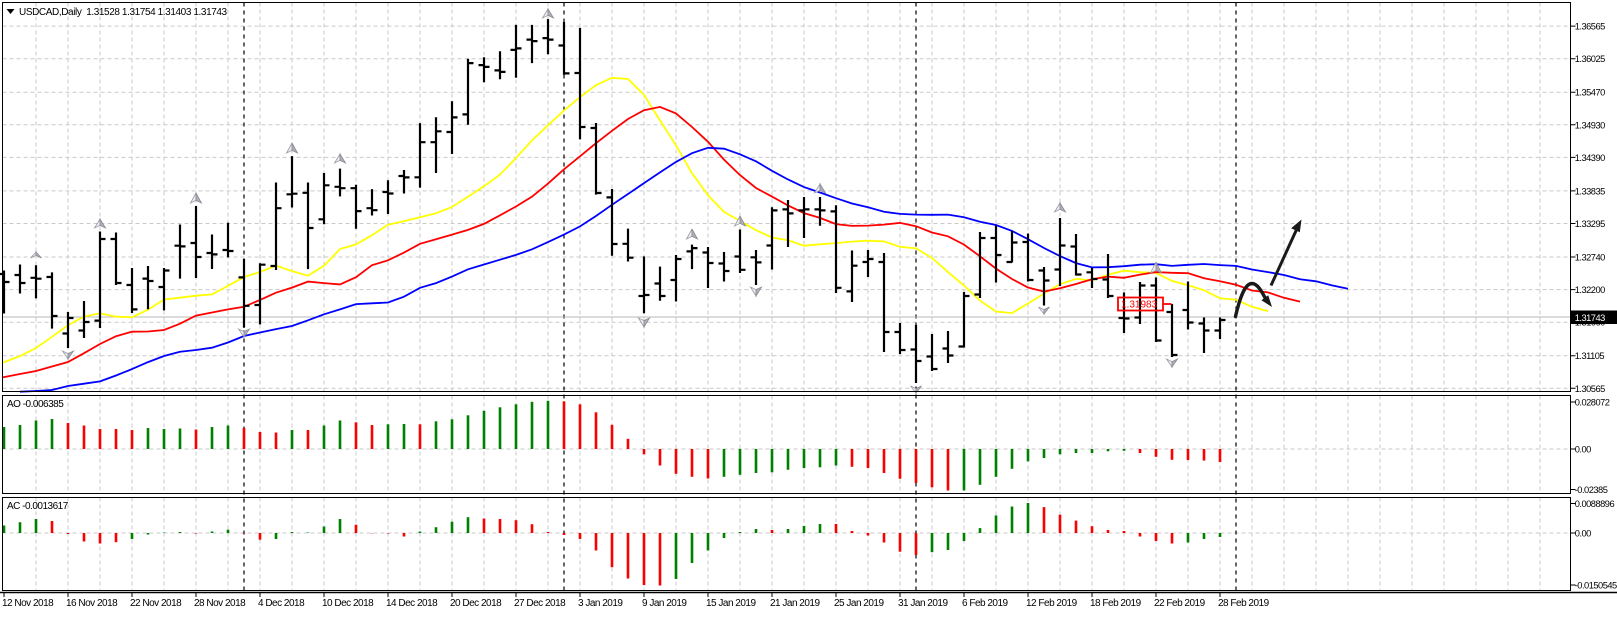  Describe the element at coordinates (28, 603) in the screenshot. I see `svg-text: 12 Nov 2018` at that location.